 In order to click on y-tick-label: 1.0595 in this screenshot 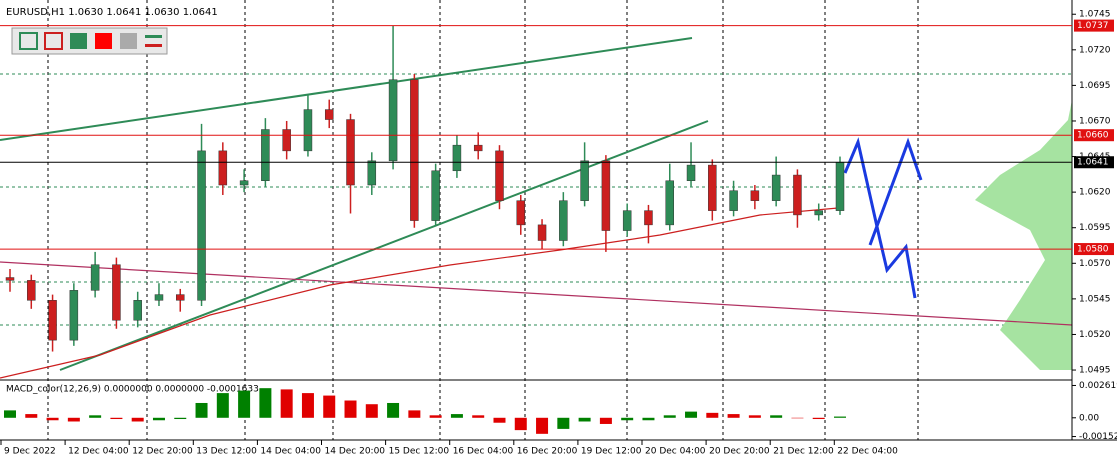, I will do `click(1095, 228)`.